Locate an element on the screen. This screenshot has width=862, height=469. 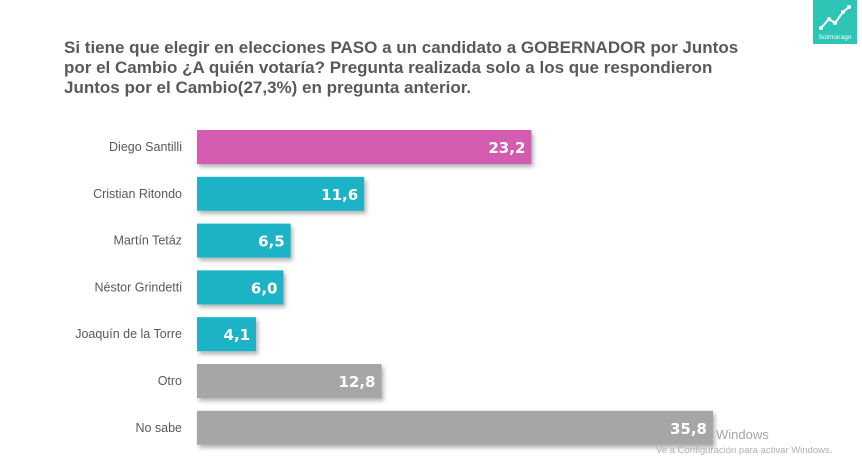
category-label: Néstor Grindetti is located at coordinates (138, 287).